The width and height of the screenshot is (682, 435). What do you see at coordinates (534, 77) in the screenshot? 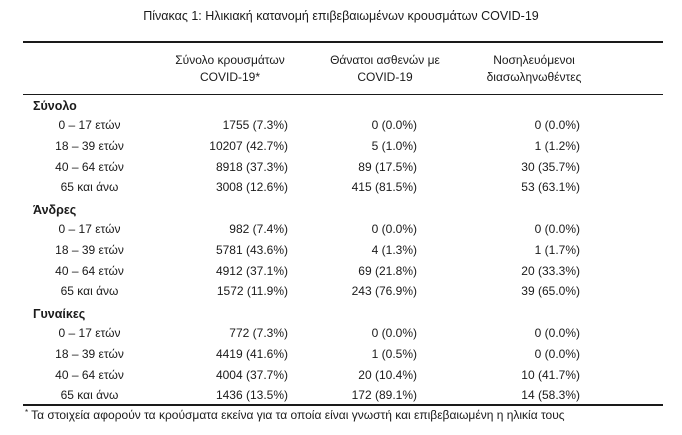
I see `header-intubated-line2: διασωληνωθέντες` at bounding box center [534, 77].